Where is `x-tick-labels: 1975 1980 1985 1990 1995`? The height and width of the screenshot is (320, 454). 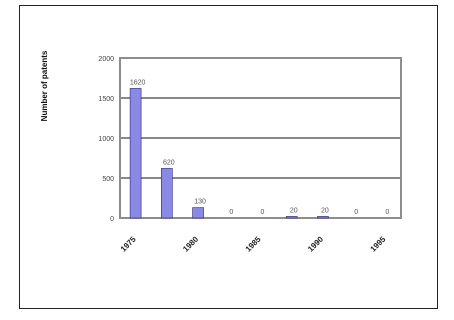
x-tick-labels: 1975 1980 1985 1990 1995 is located at coordinates (253, 243).